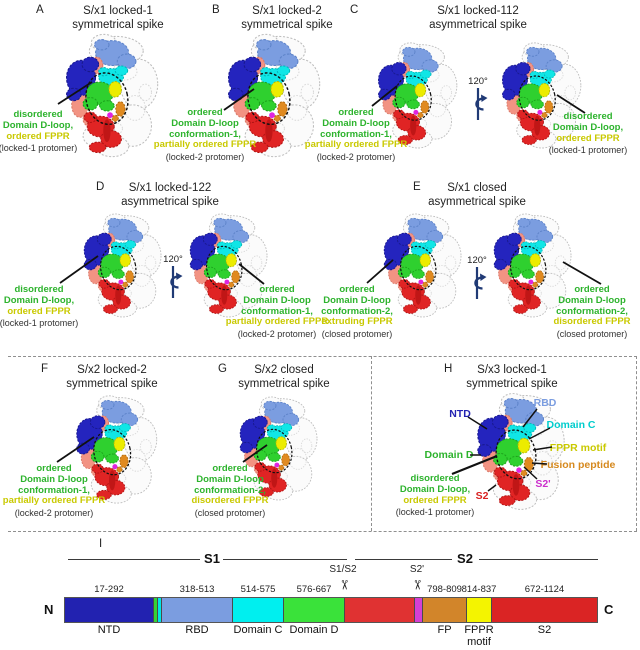 This screenshot has width=640, height=650. Describe the element at coordinates (205, 145) in the screenshot. I see `annotation-b-yellow: partially ordered FPPR` at that location.